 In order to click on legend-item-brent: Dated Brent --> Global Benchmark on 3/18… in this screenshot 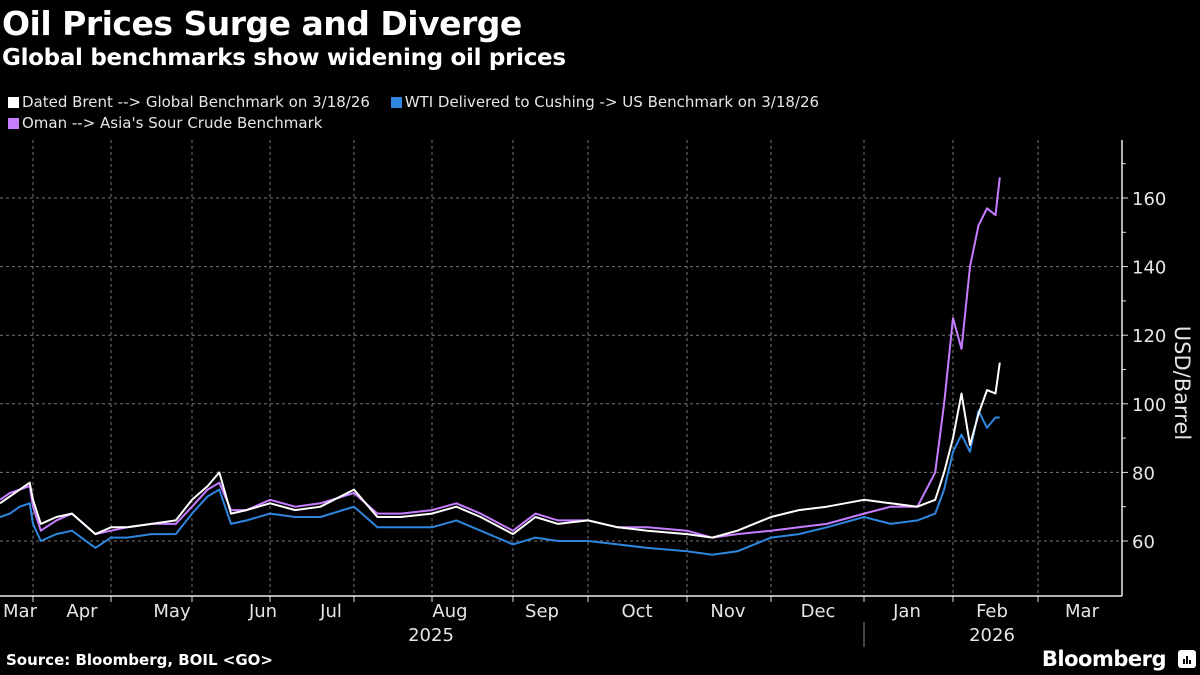, I will do `click(189, 102)`.